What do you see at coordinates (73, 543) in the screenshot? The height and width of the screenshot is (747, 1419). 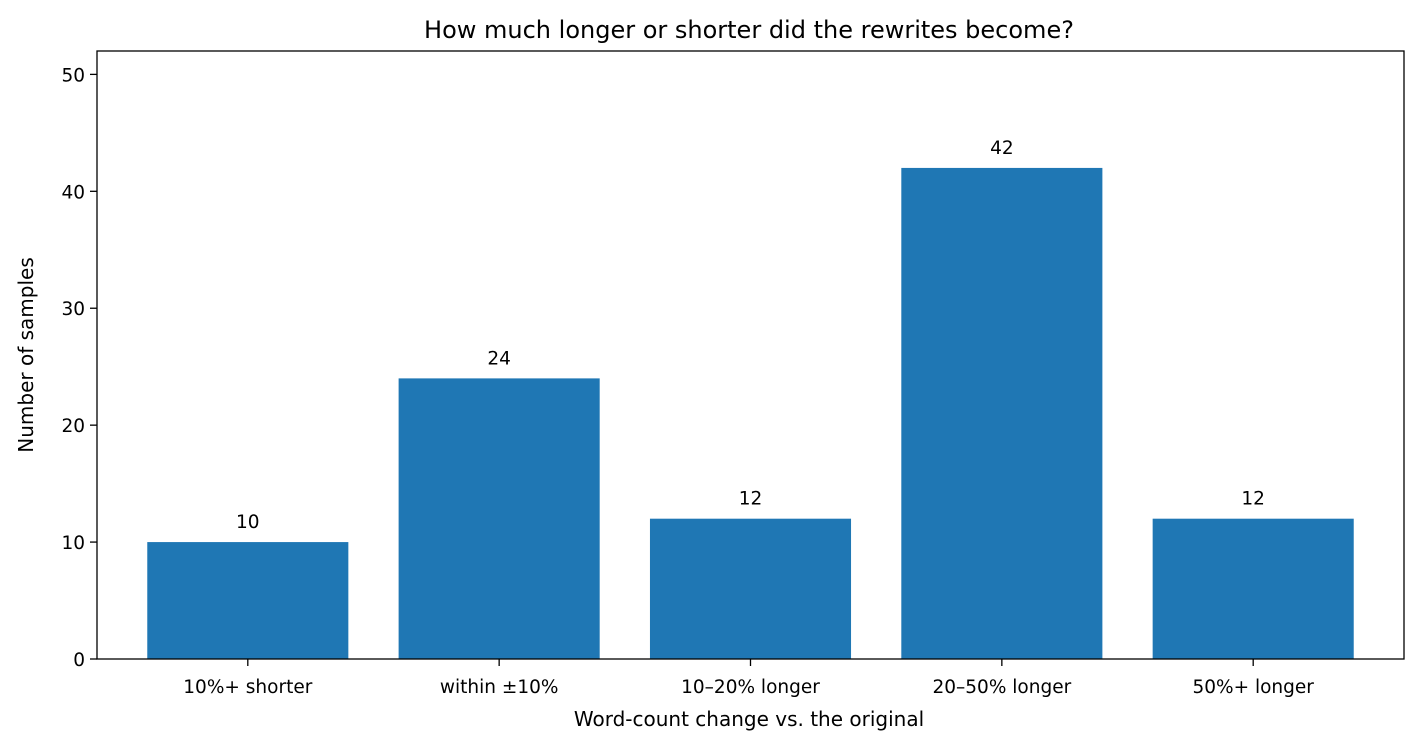 I see `y-tick-label: 10` at bounding box center [73, 543].